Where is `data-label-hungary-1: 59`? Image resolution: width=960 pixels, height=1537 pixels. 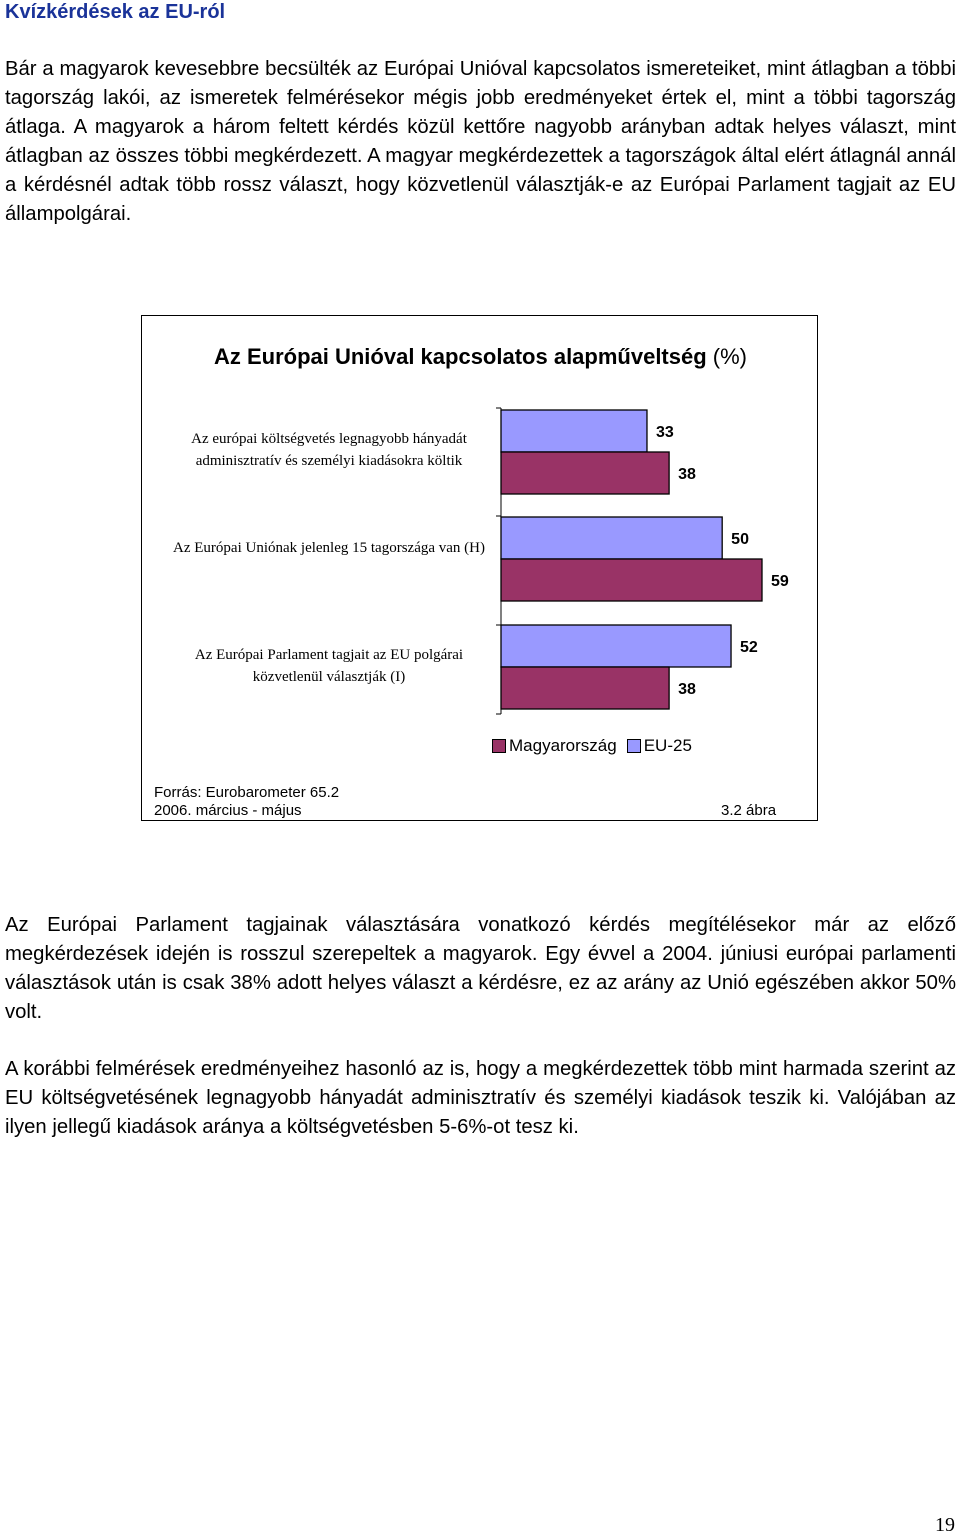 data-label-hungary-1: 59 is located at coordinates (780, 581).